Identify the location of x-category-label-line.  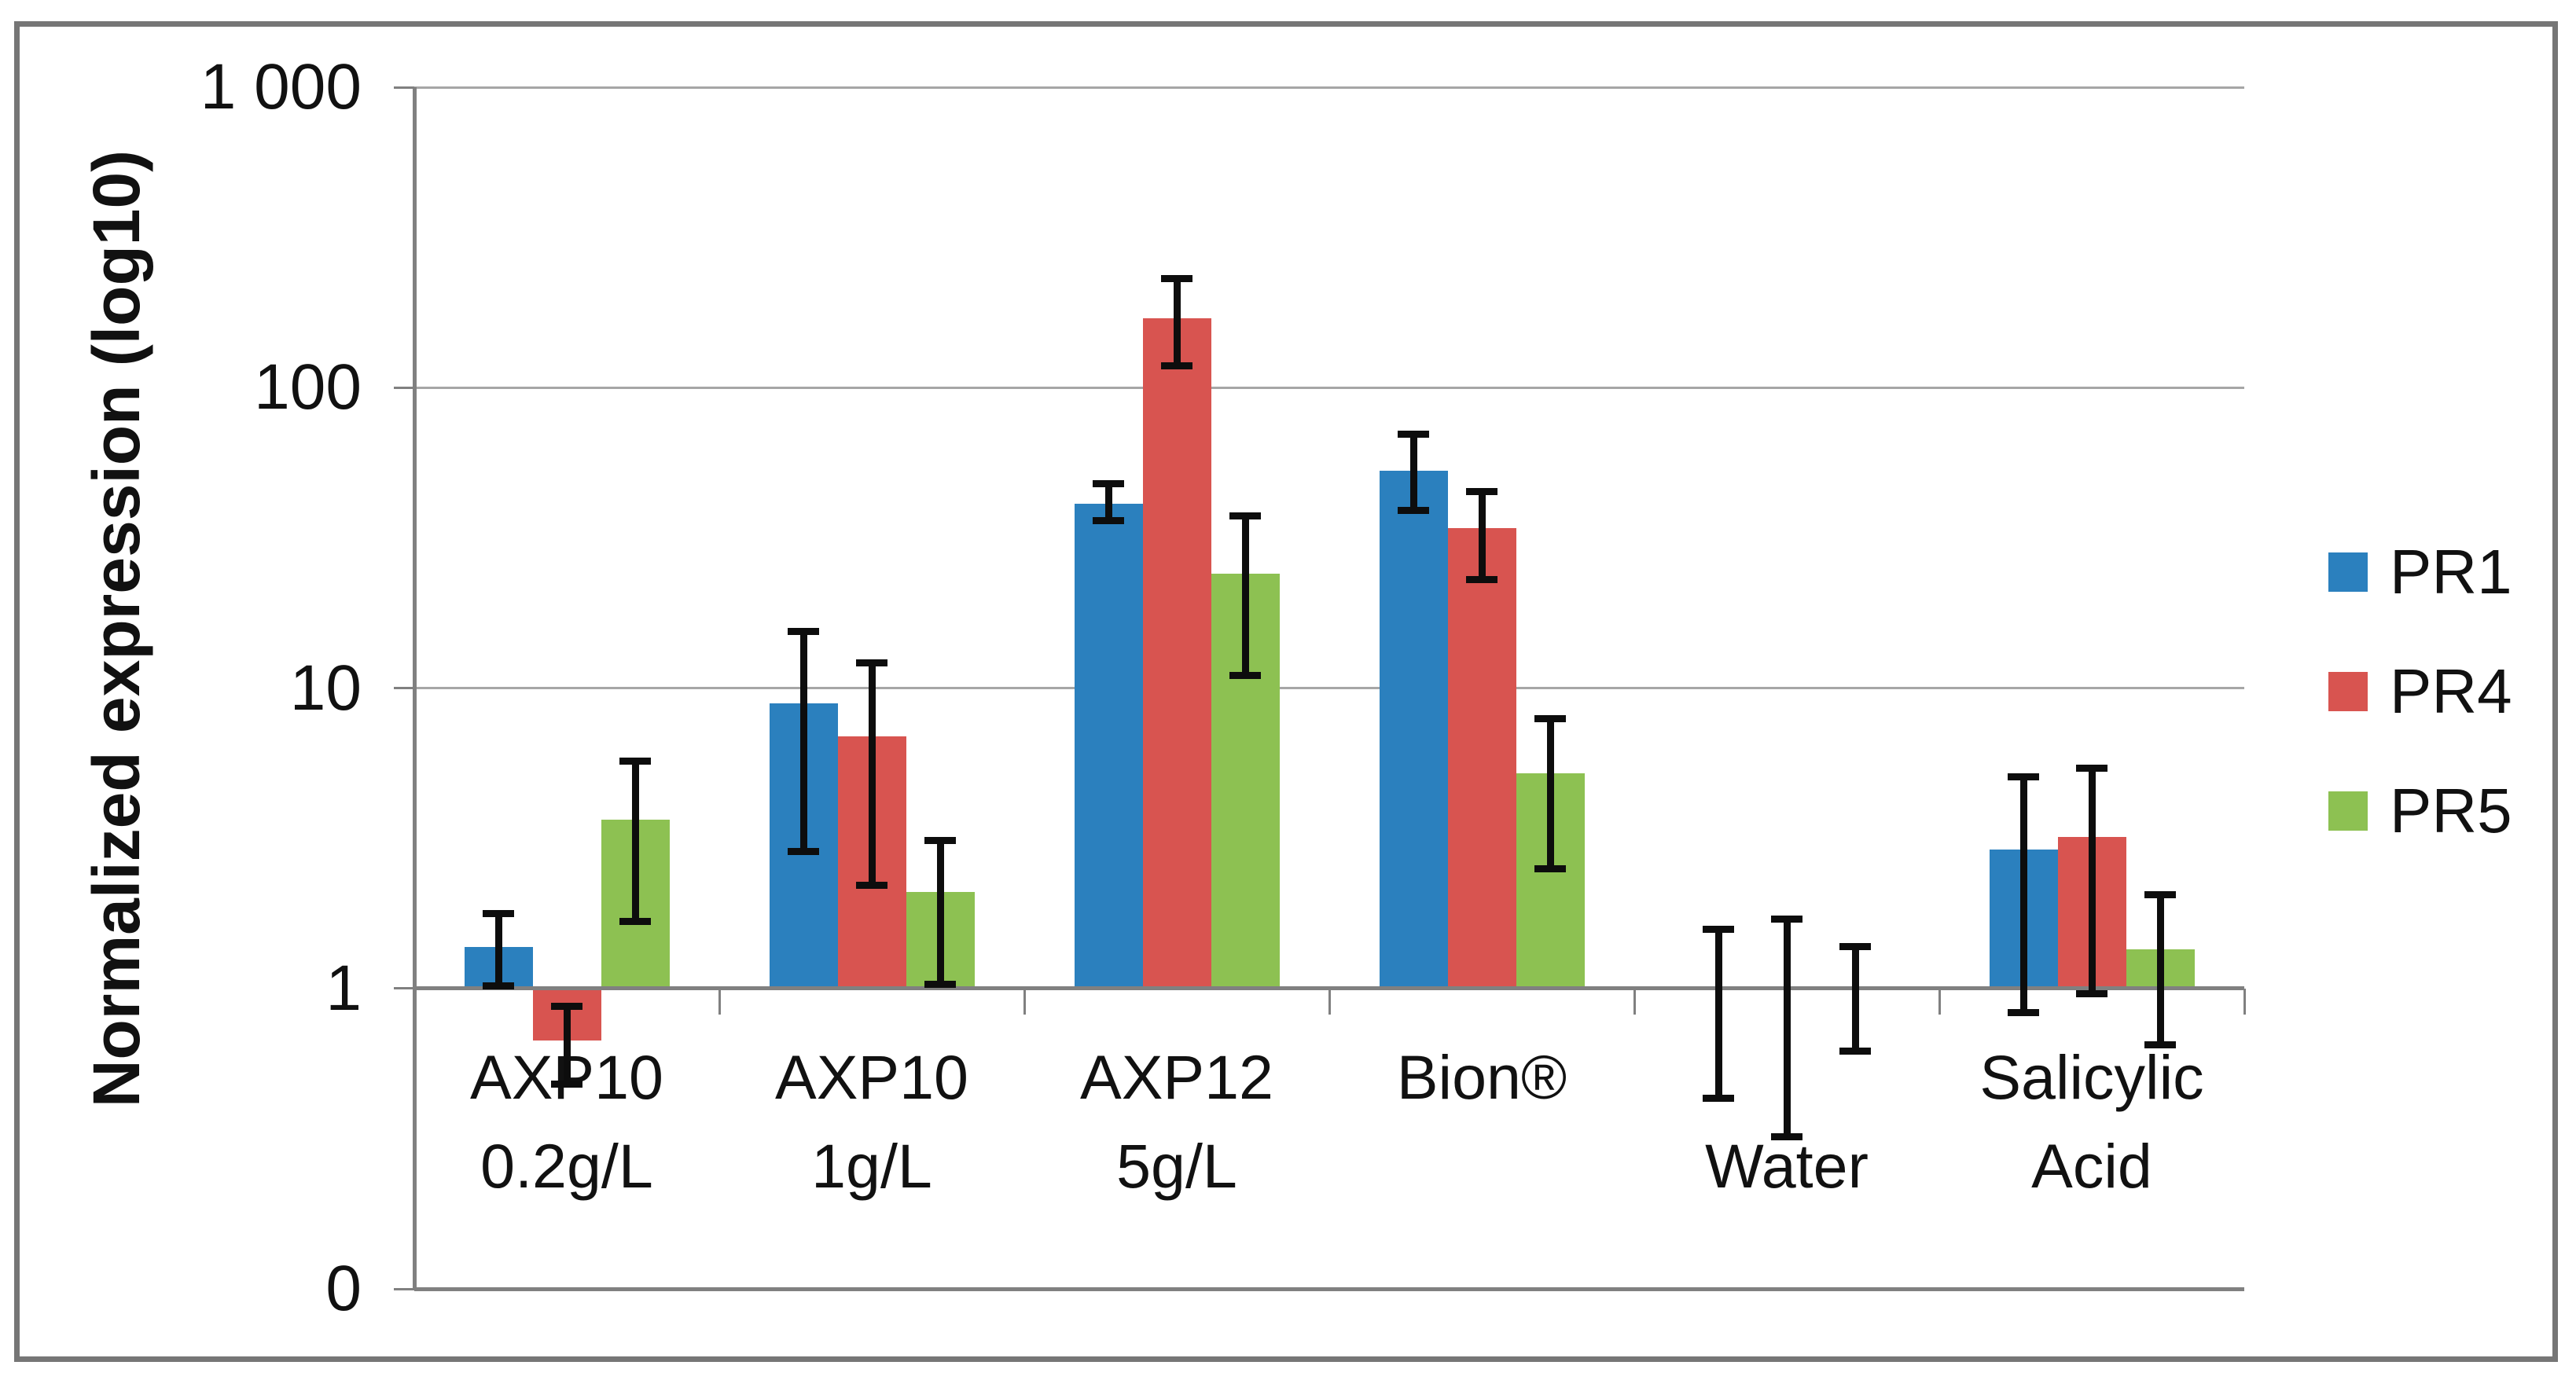
(1481, 1165).